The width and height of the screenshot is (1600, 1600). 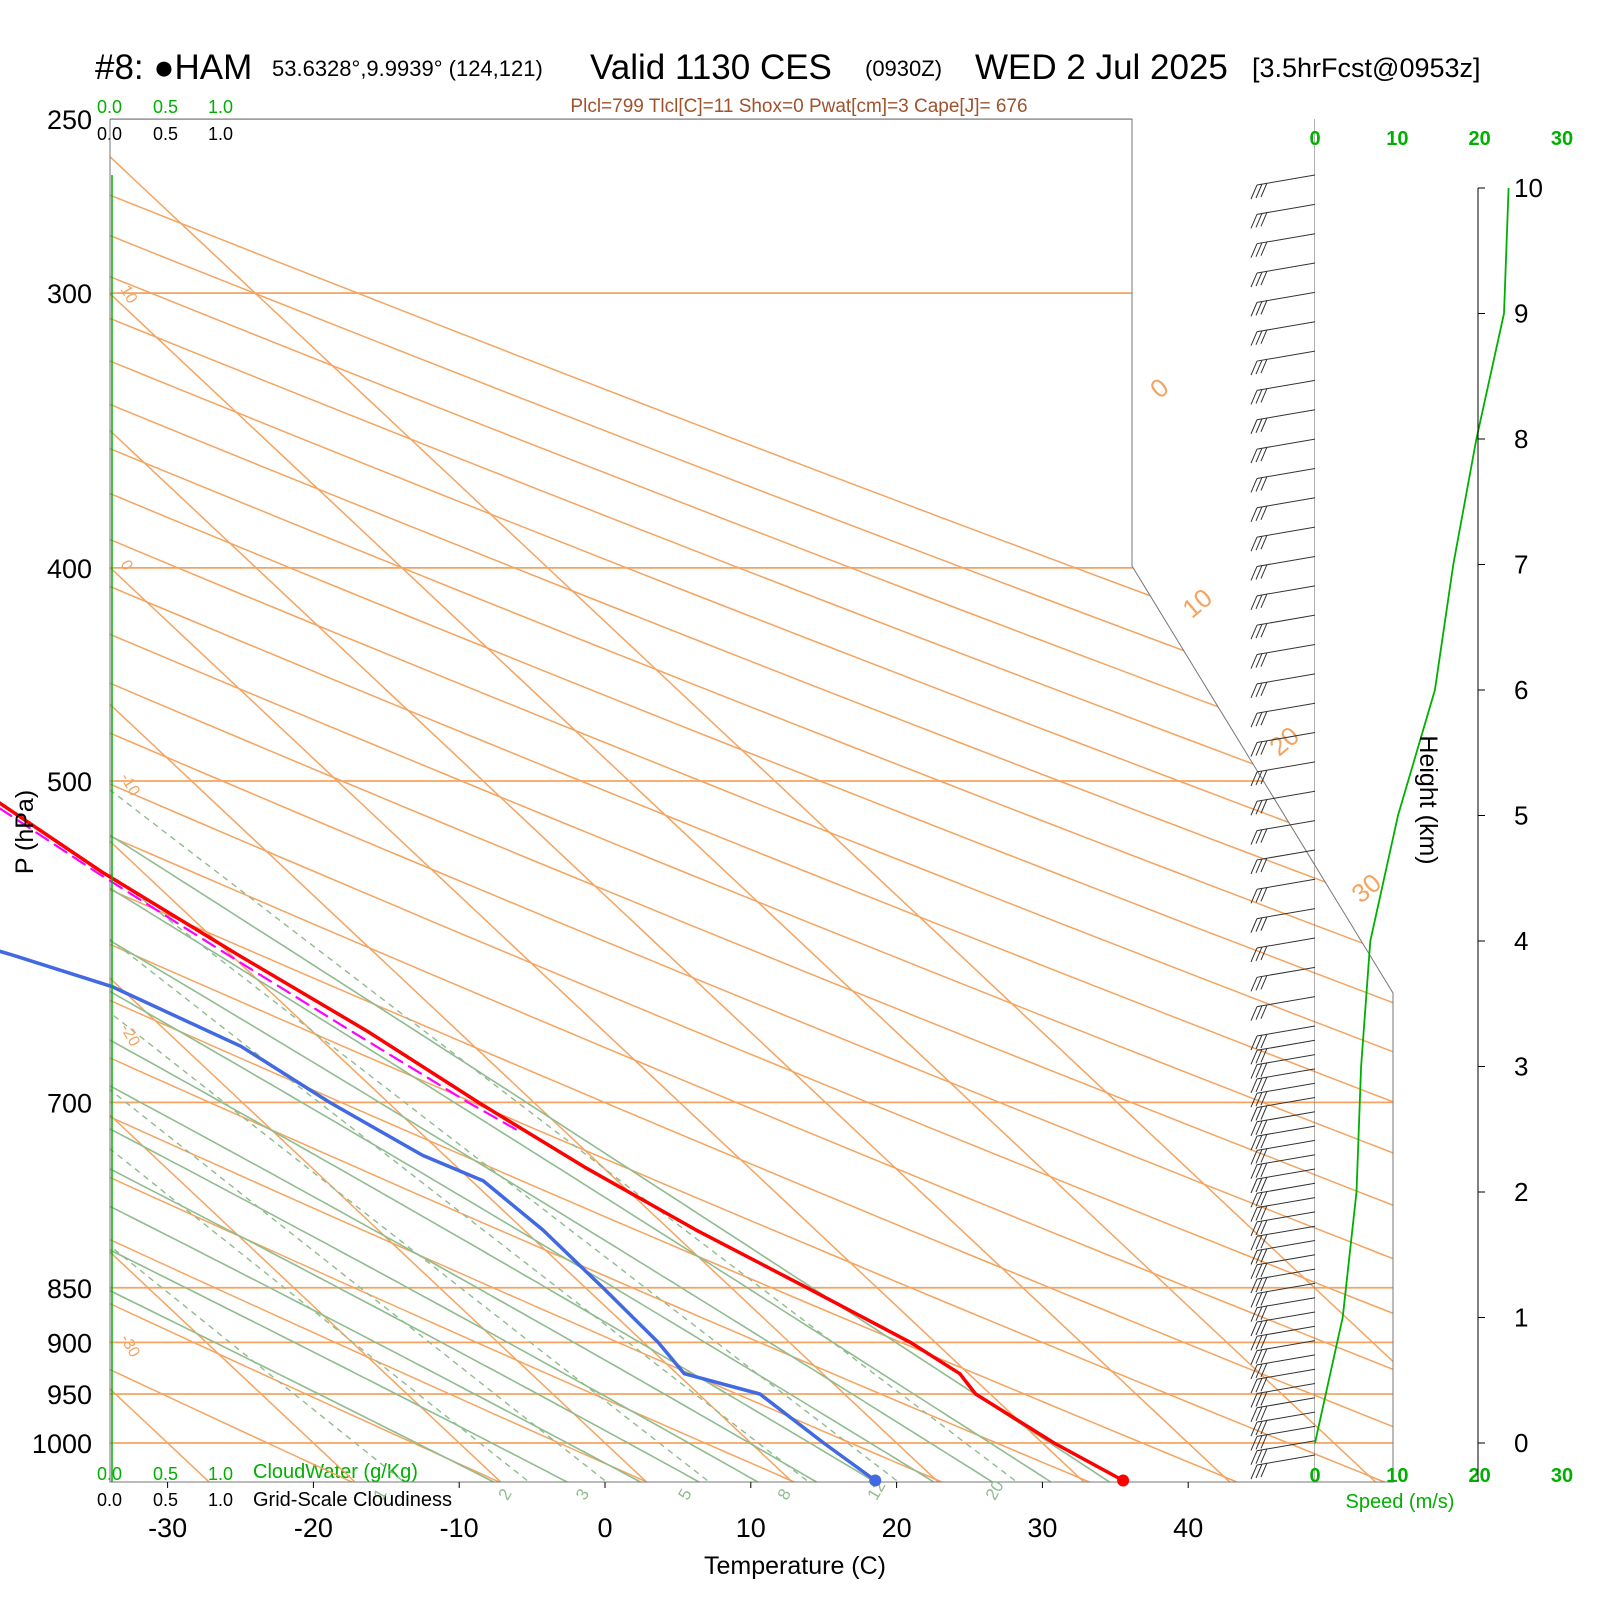 What do you see at coordinates (1521, 1067) in the screenshot?
I see `height-tick-label: 3` at bounding box center [1521, 1067].